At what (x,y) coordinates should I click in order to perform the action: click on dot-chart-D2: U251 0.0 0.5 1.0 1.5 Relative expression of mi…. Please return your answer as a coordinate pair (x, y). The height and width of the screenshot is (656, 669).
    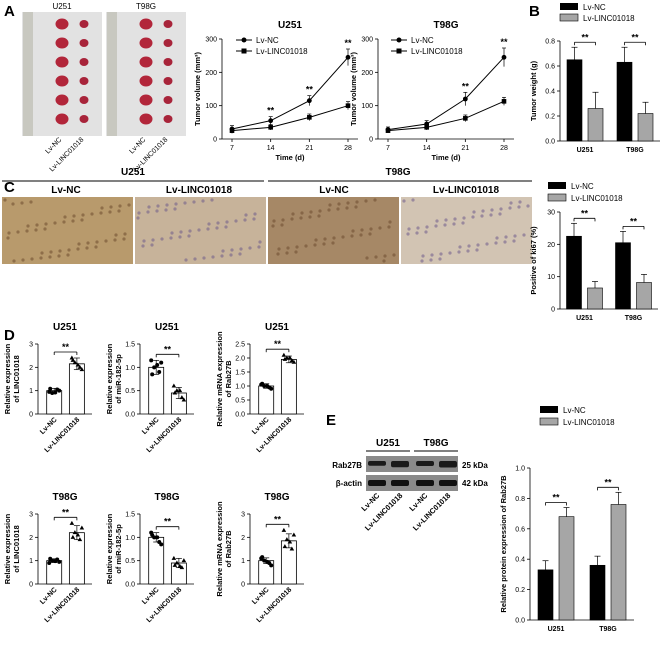
    Looking at the image, I should click on (149, 388).